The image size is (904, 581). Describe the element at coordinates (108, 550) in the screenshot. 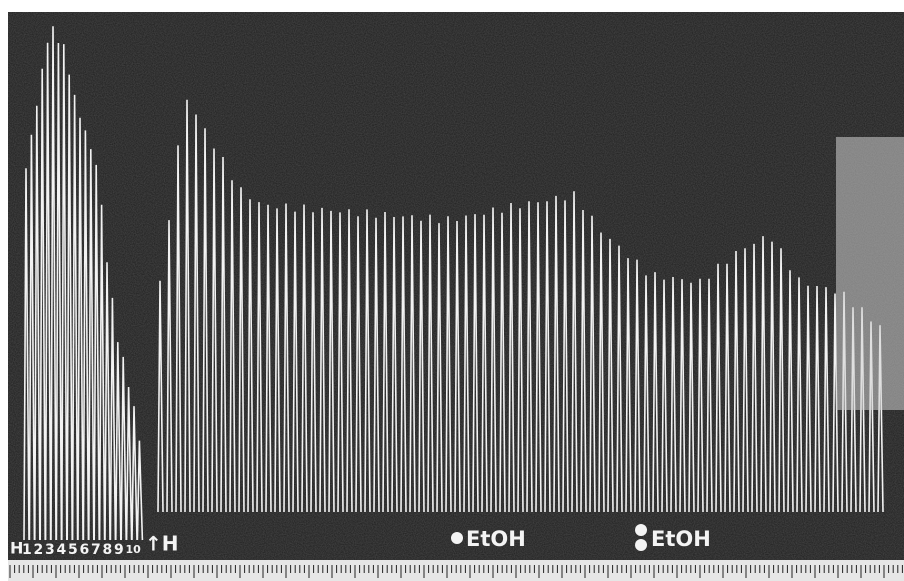

I see `dose-label: 8` at that location.